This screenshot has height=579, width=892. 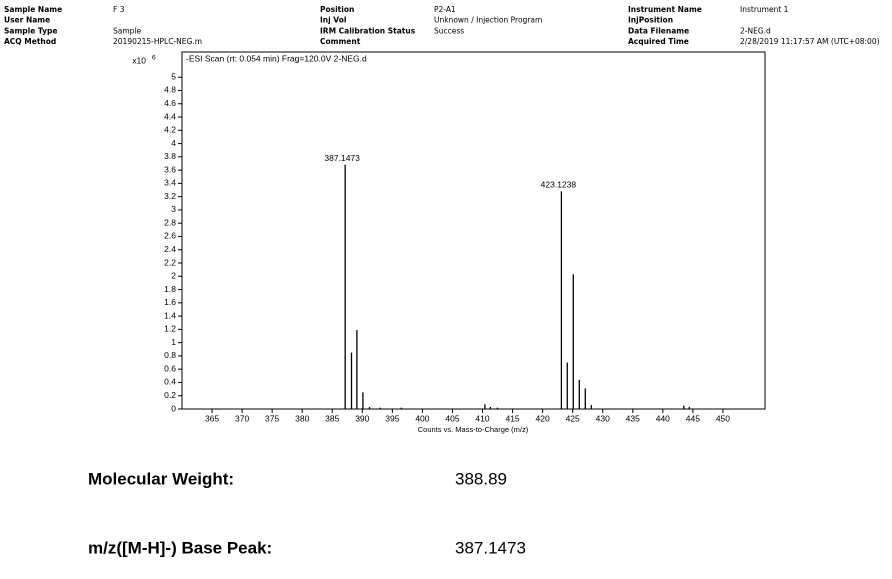 I want to click on summary-label: m/z([M-H]-) Base Peak:, so click(x=180, y=547).